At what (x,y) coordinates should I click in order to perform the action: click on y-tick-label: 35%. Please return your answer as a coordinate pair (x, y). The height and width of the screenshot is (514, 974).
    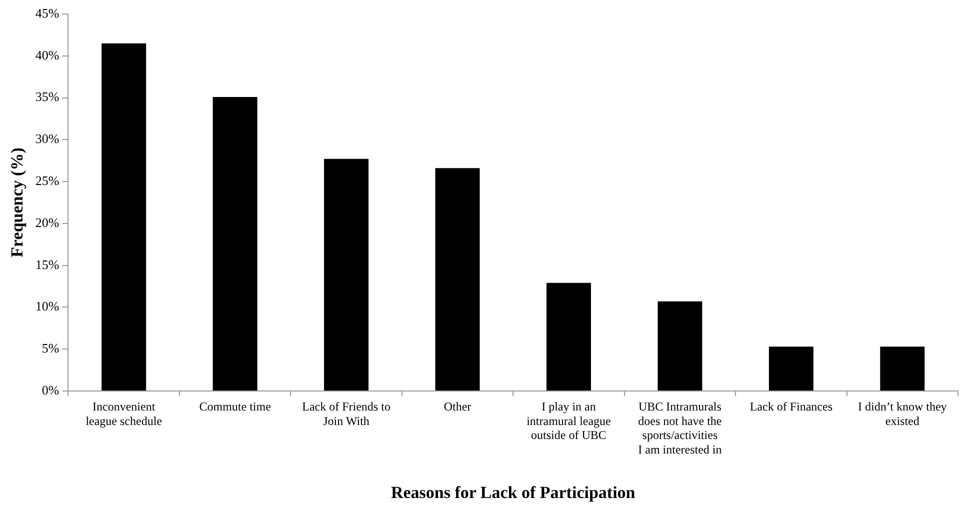
    Looking at the image, I should click on (47, 96).